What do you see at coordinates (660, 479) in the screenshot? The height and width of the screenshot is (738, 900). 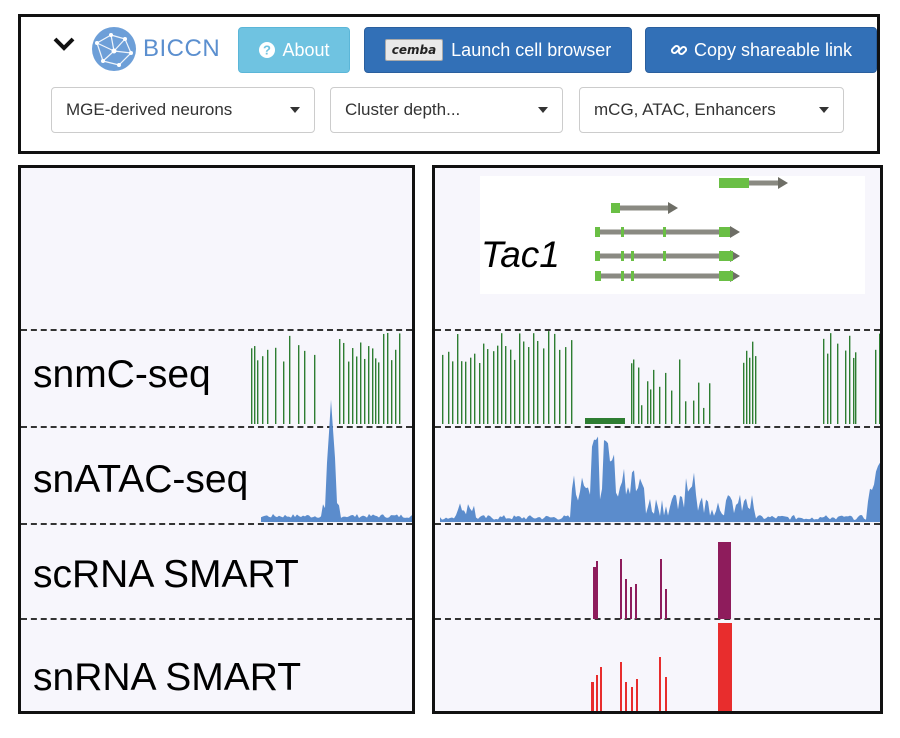 I see `atac-signal-area` at bounding box center [660, 479].